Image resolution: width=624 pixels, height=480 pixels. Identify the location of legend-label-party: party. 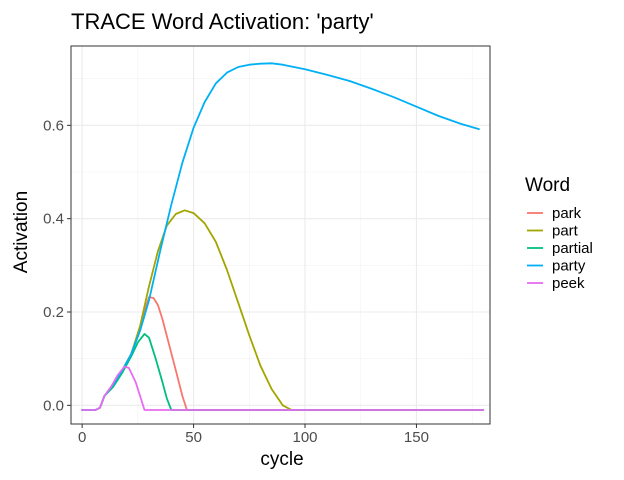
(569, 266).